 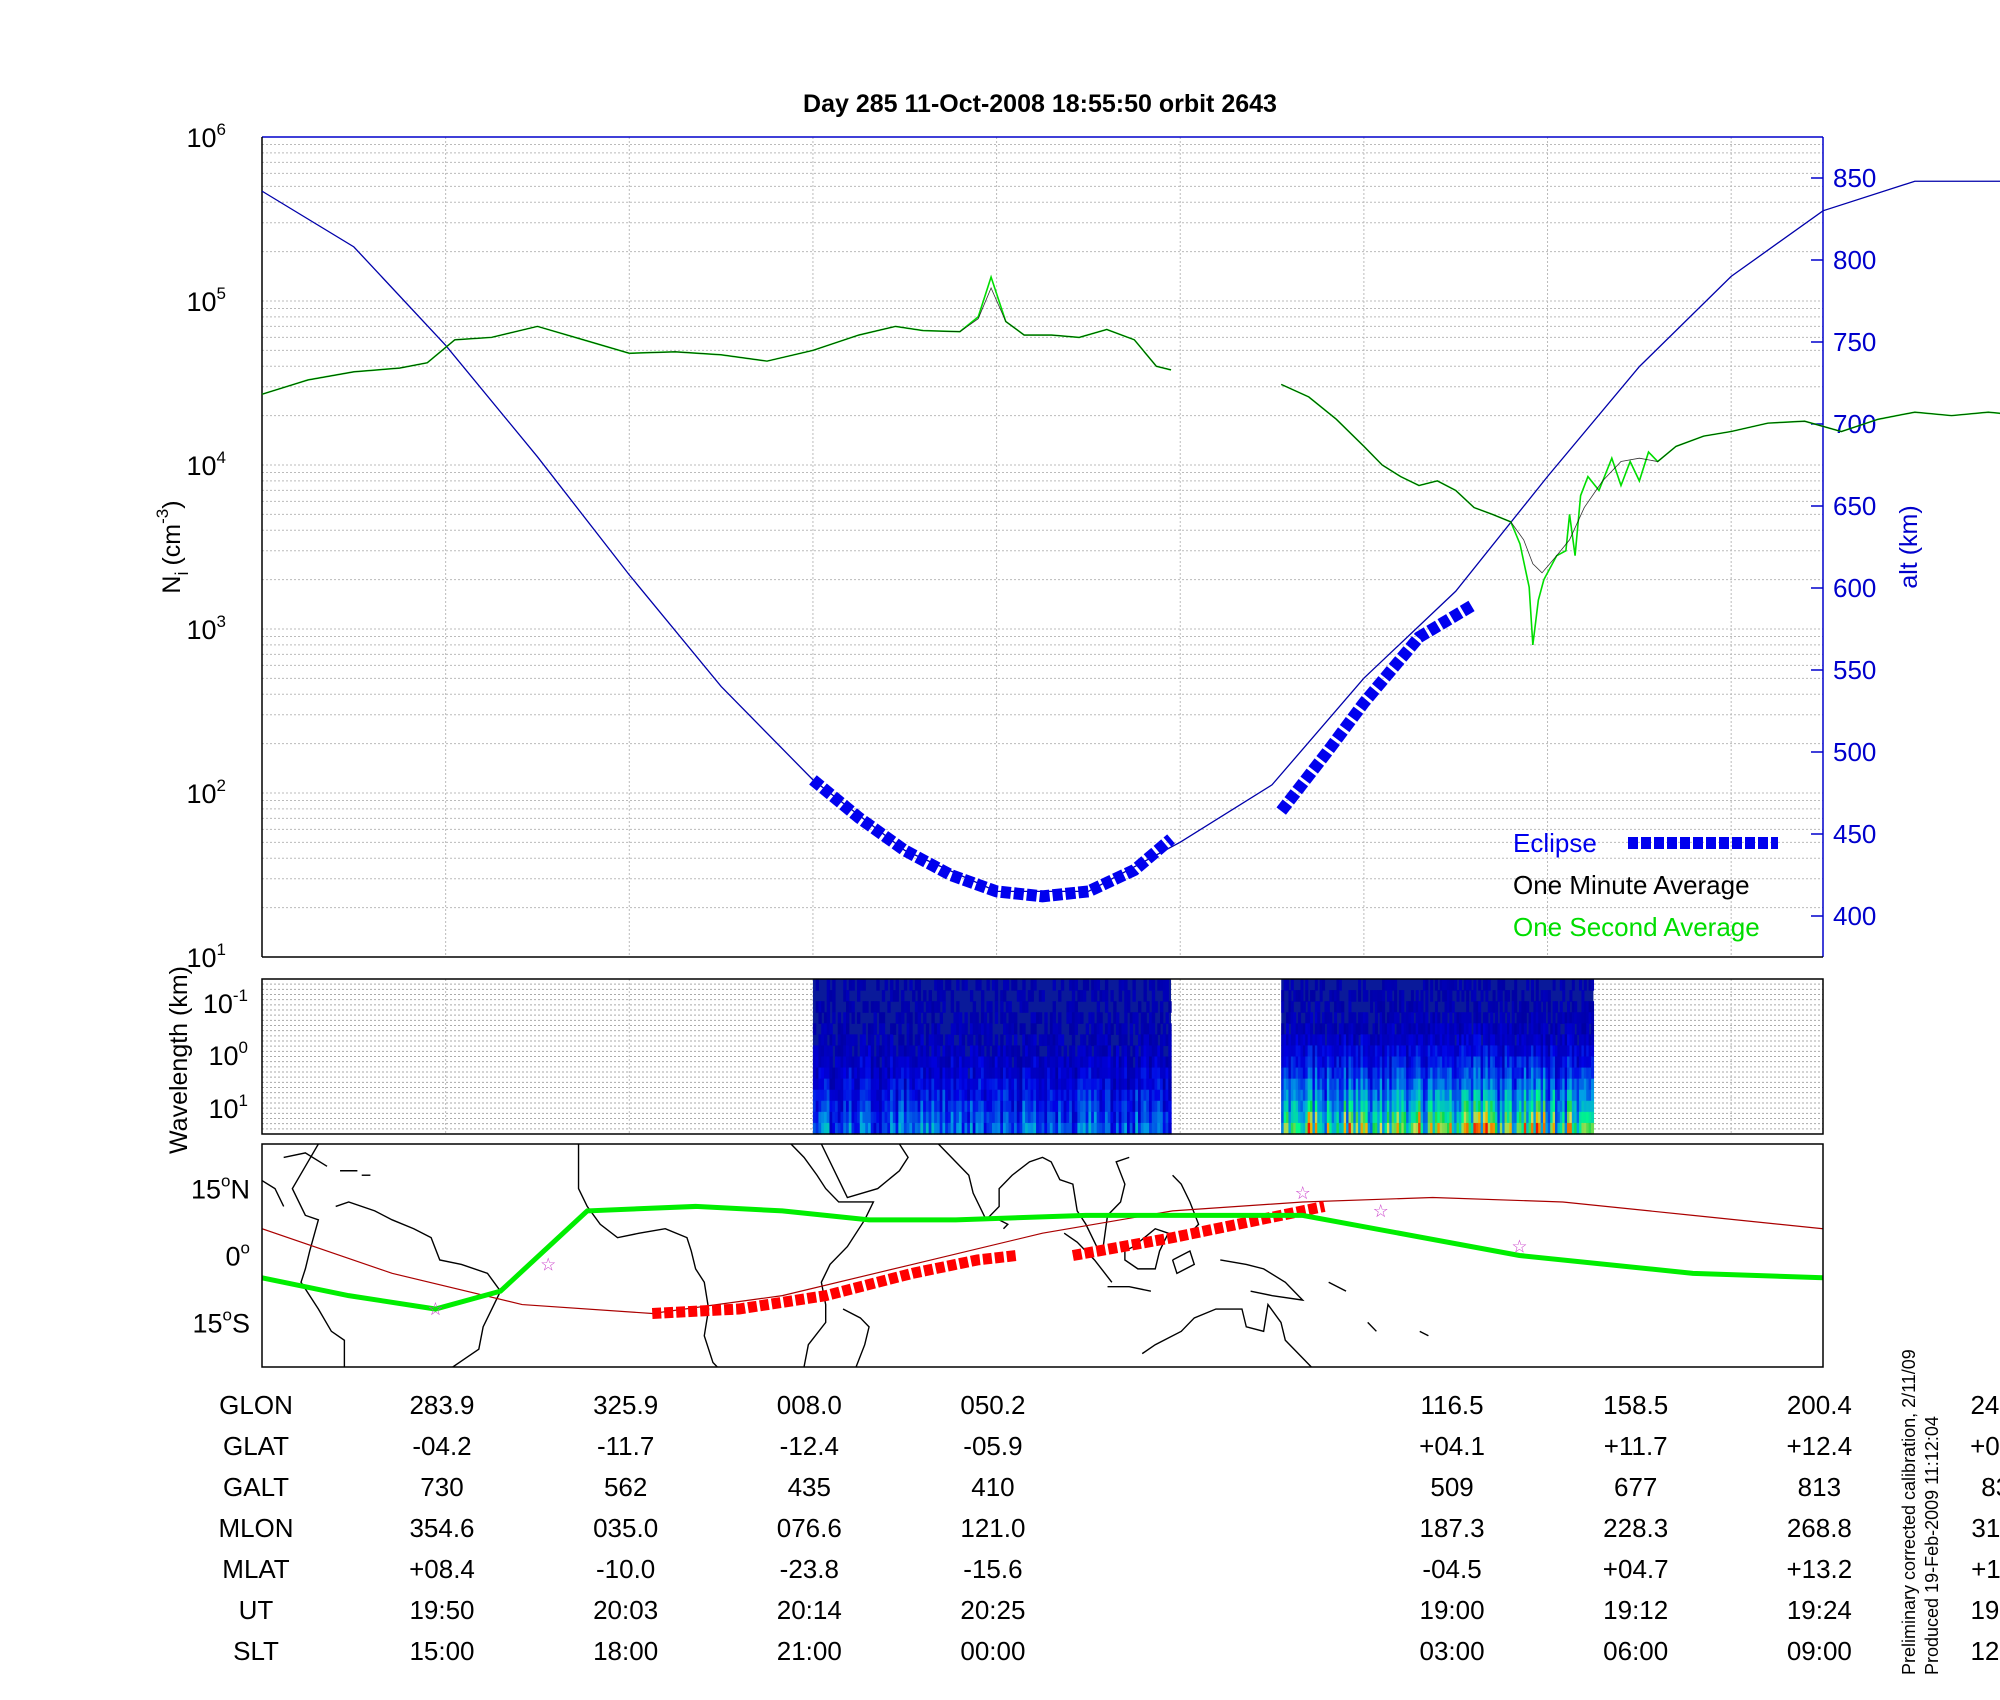 I want to click on table-cell: 15:00, so click(x=441, y=1651).